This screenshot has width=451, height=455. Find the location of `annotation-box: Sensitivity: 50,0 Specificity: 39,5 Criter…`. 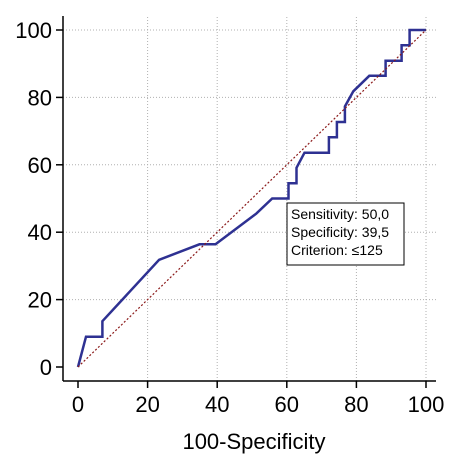

annotation-box: Sensitivity: 50,0 Specificity: 39,5 Criter… is located at coordinates (345, 234).